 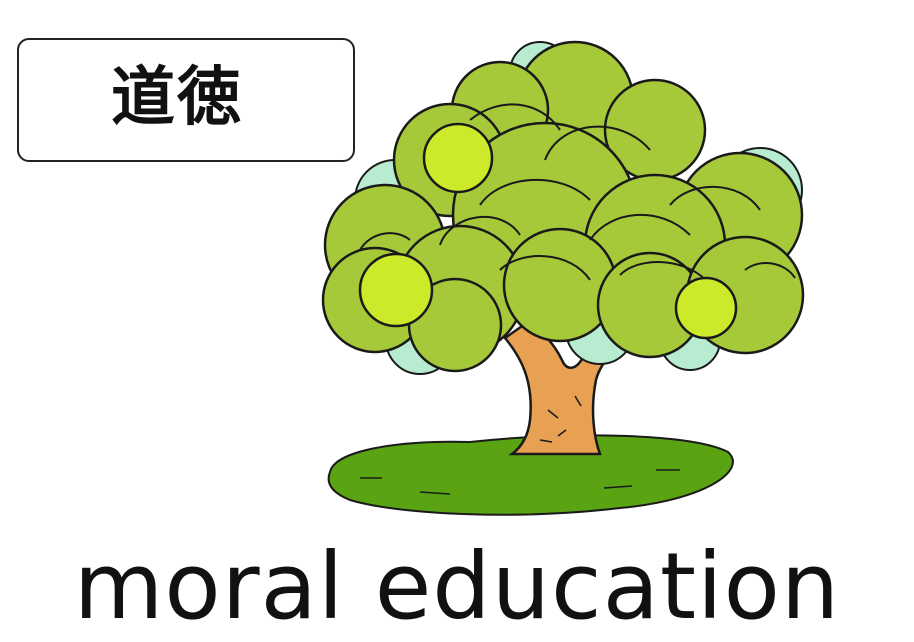 What do you see at coordinates (577, 194) in the screenshot?
I see `foliage-lines` at bounding box center [577, 194].